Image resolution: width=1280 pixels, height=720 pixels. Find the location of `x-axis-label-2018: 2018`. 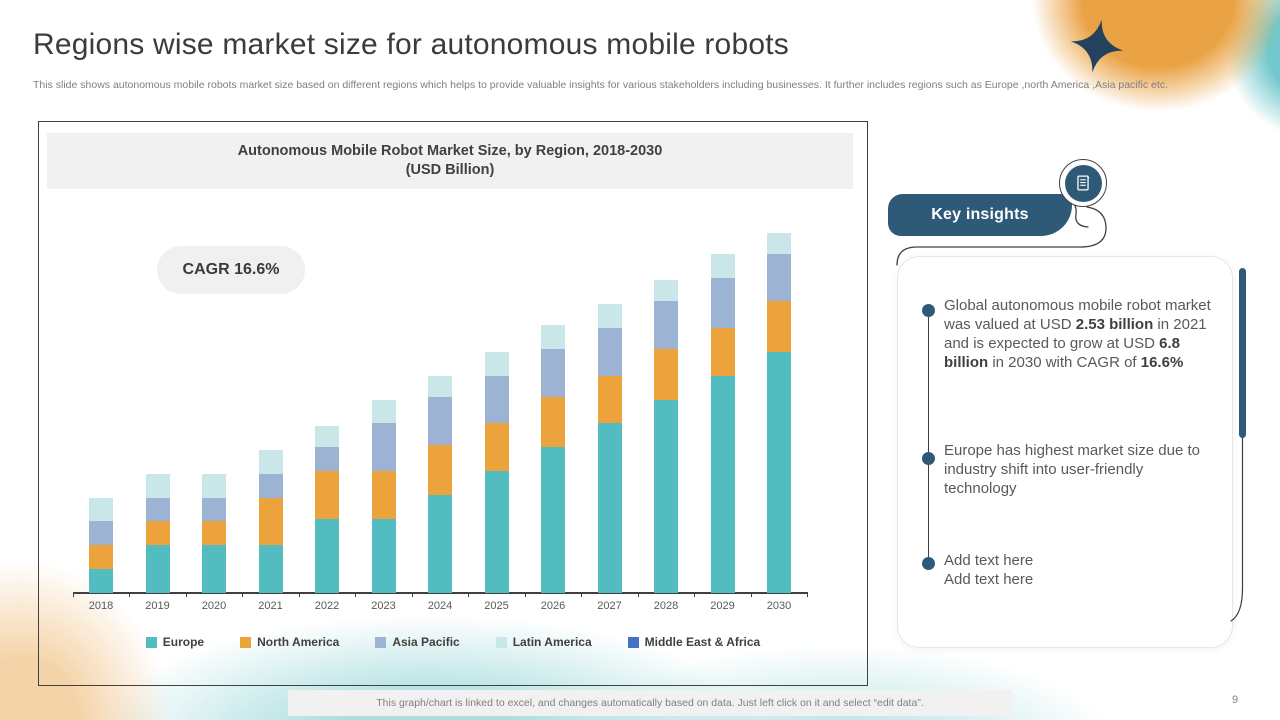

x-axis-label-2018: 2018 is located at coordinates (101, 606).